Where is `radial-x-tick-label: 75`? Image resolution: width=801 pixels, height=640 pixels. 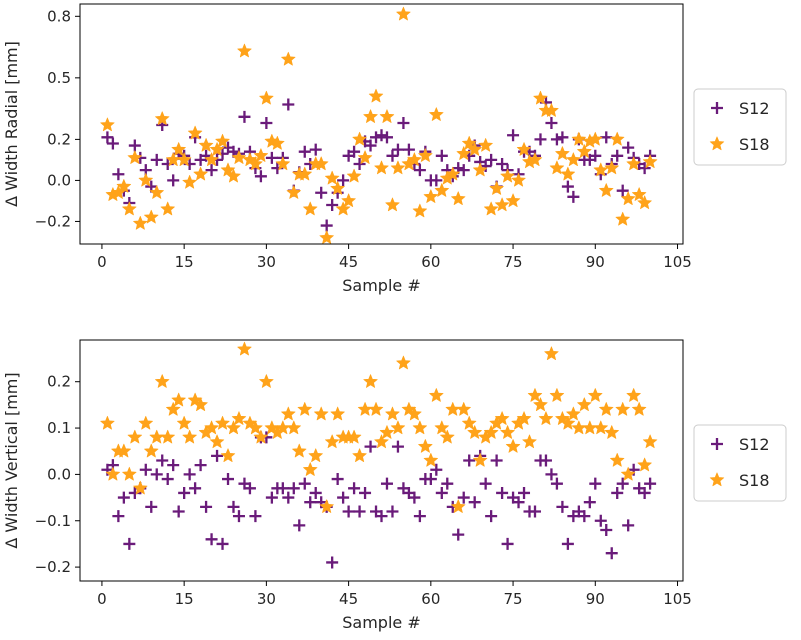 radial-x-tick-label: 75 is located at coordinates (513, 262).